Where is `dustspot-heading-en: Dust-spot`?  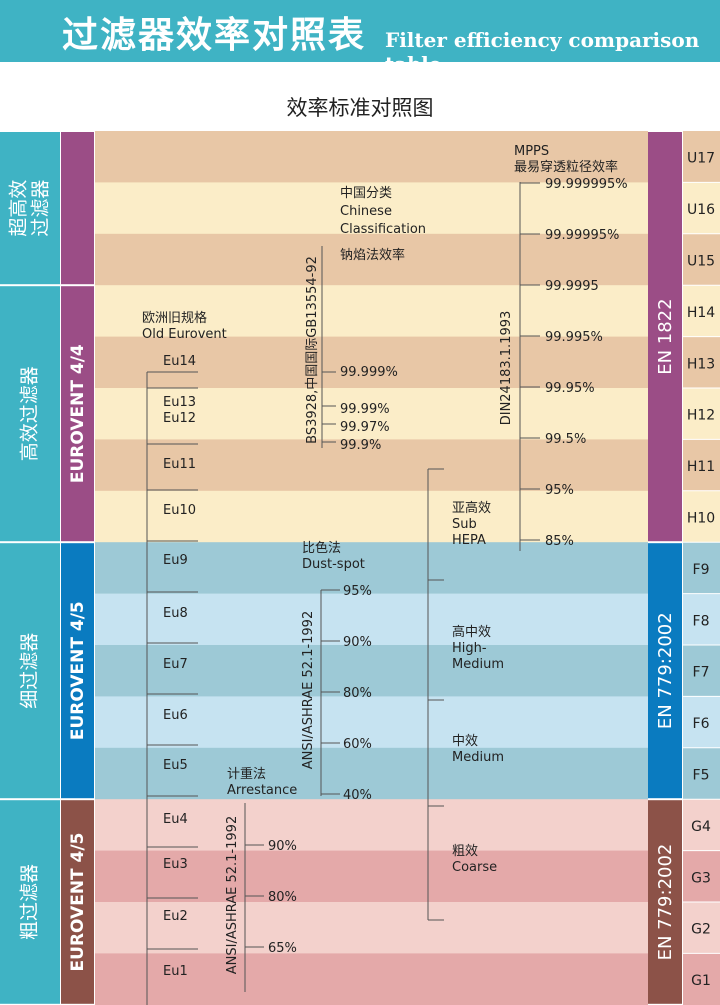
dustspot-heading-en: Dust-spot is located at coordinates (333, 564).